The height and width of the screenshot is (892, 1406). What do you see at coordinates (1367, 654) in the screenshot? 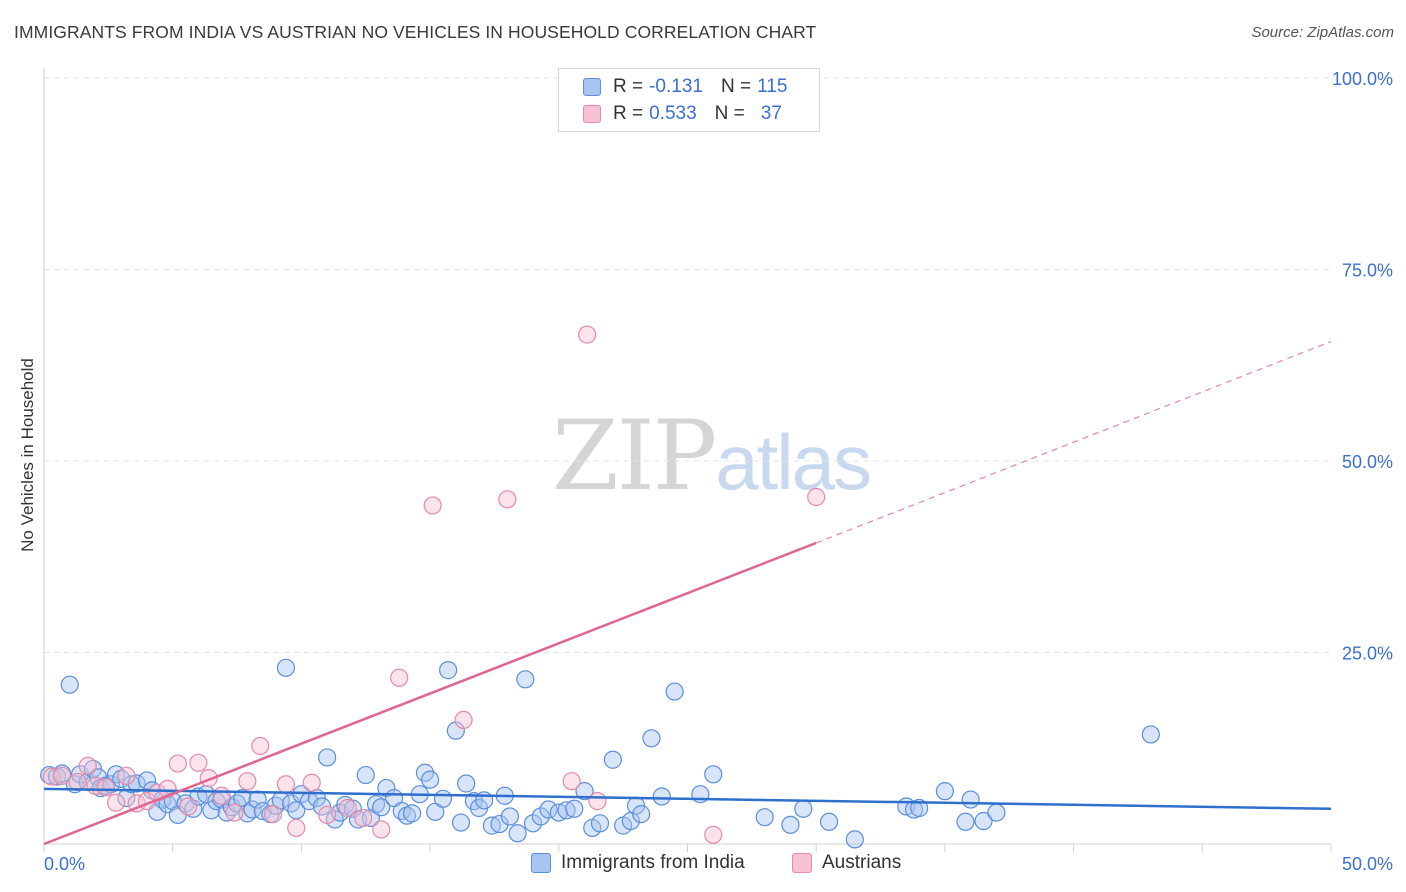
I see `y-tick-label: 25.0%` at bounding box center [1367, 654].